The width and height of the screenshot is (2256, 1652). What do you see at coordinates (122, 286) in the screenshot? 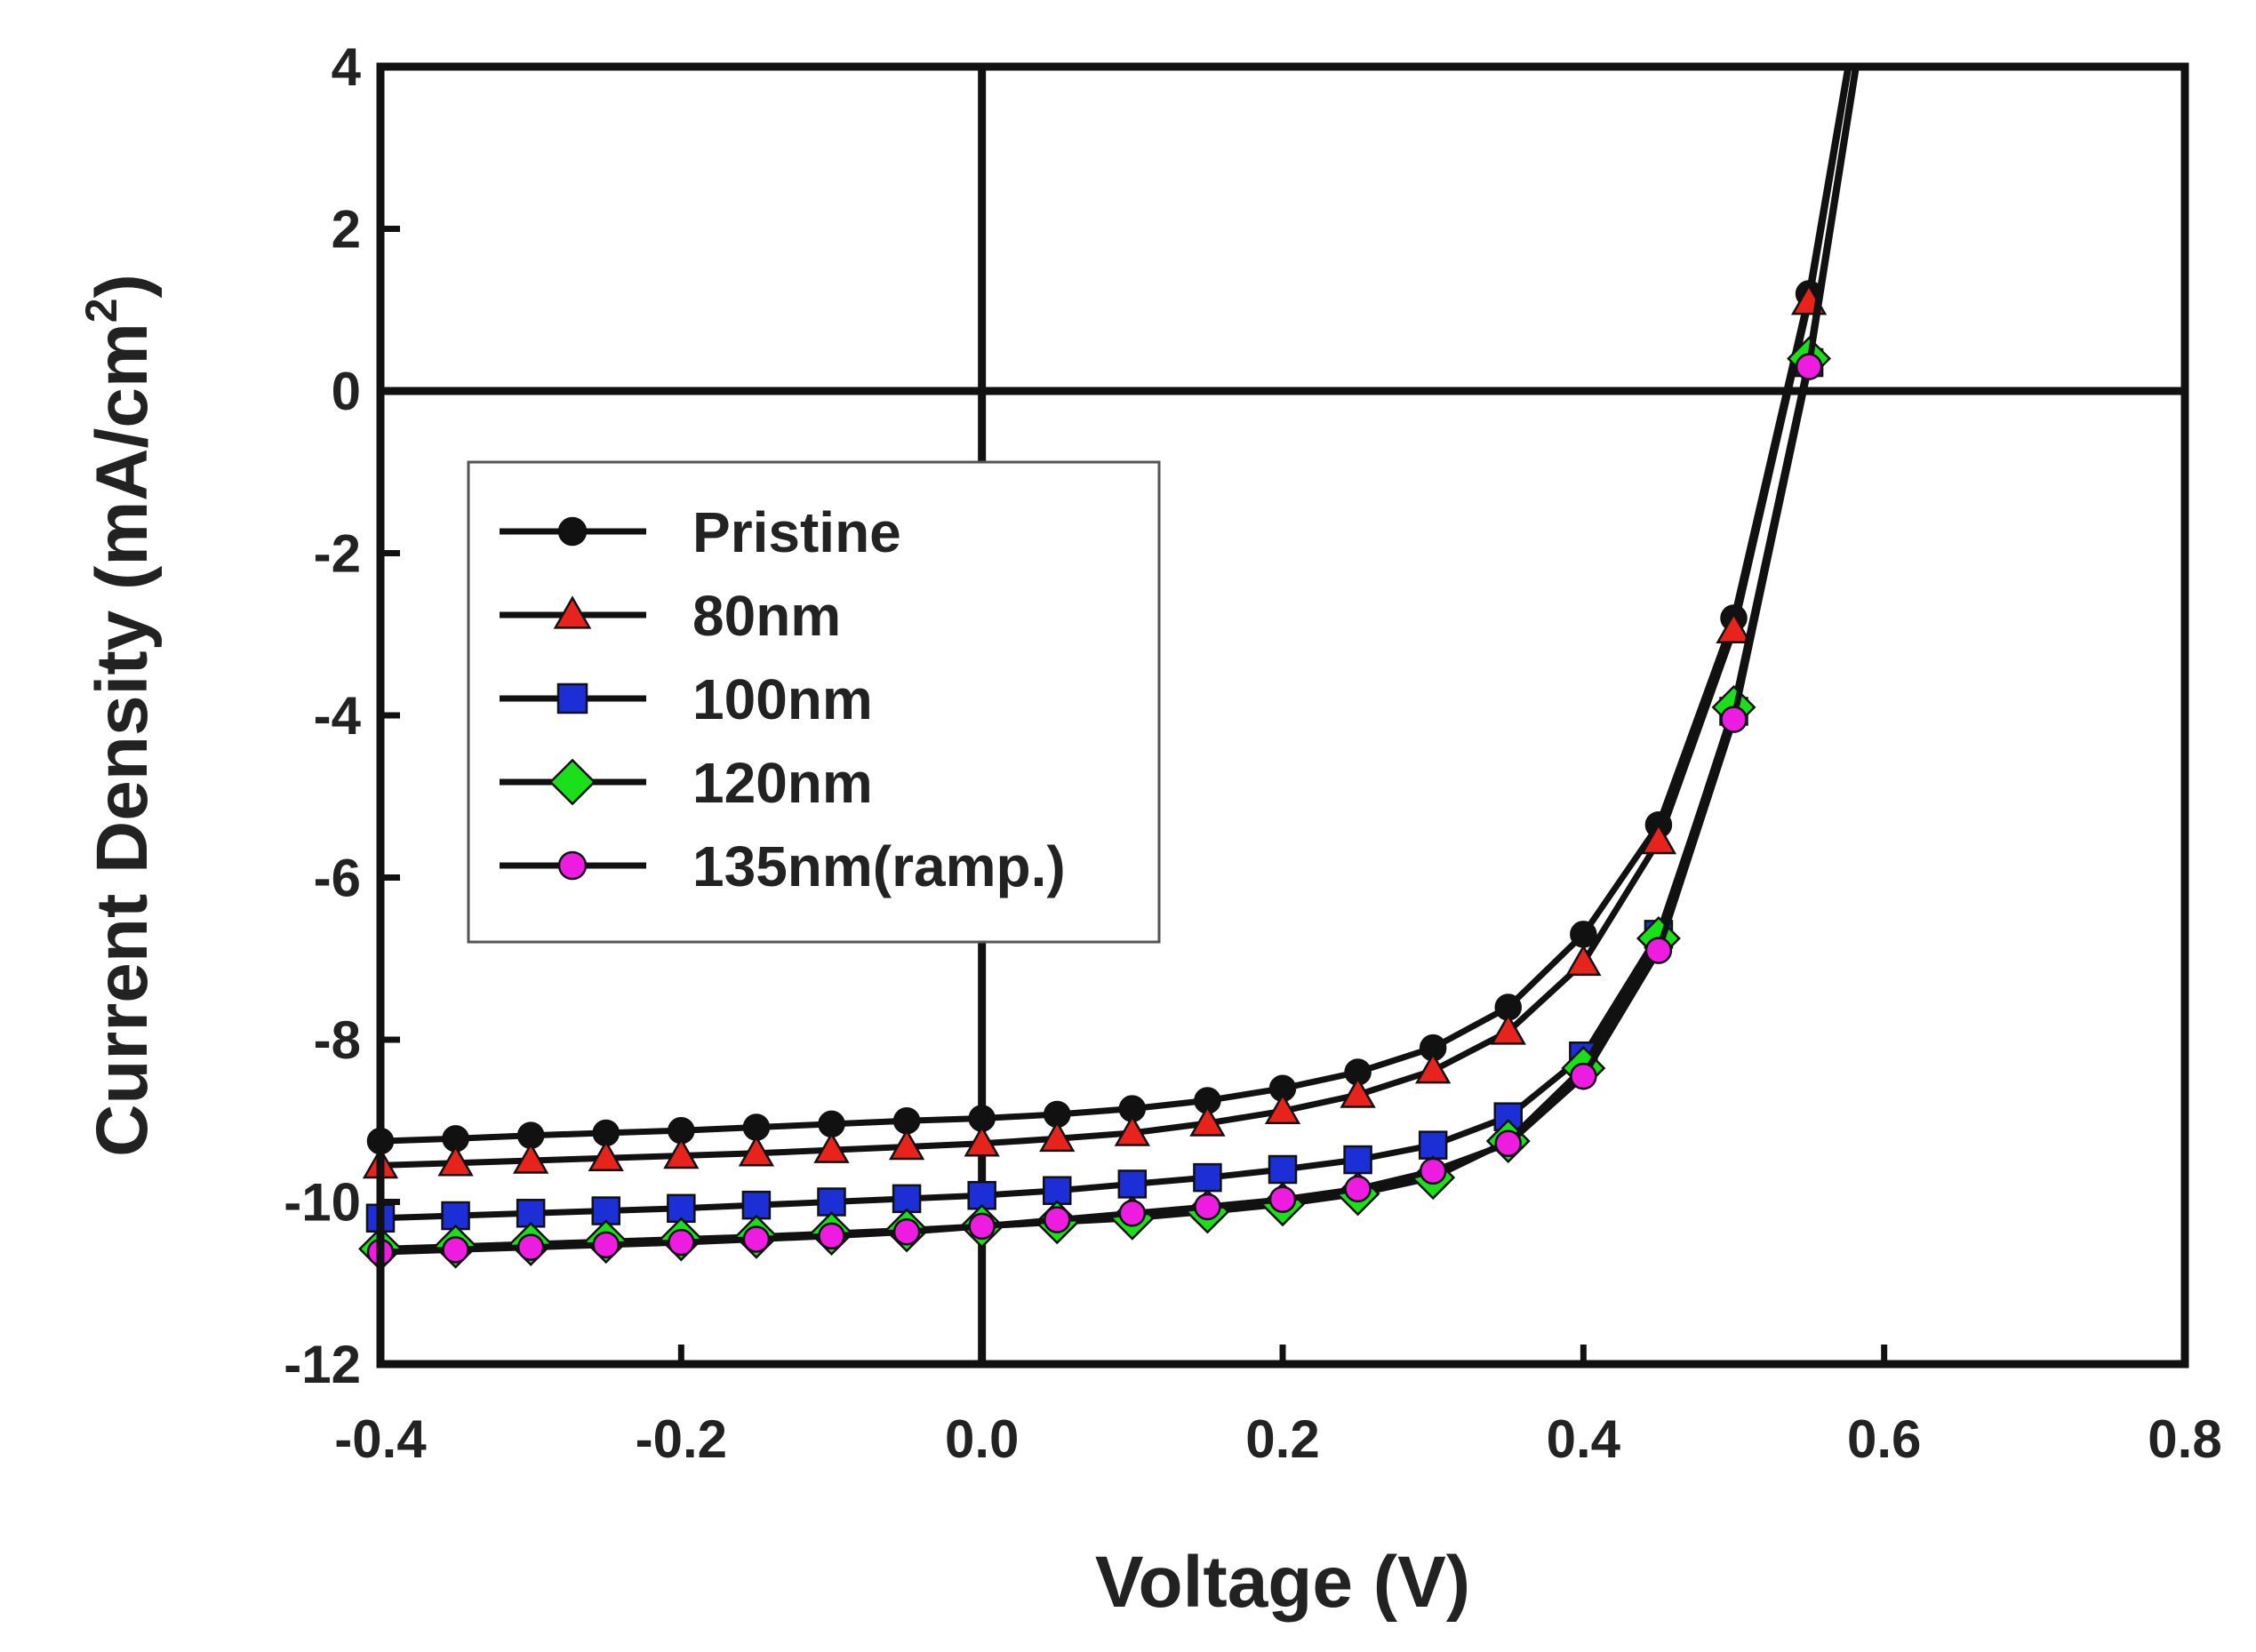
I see `y-axis-title-close: )` at bounding box center [122, 286].